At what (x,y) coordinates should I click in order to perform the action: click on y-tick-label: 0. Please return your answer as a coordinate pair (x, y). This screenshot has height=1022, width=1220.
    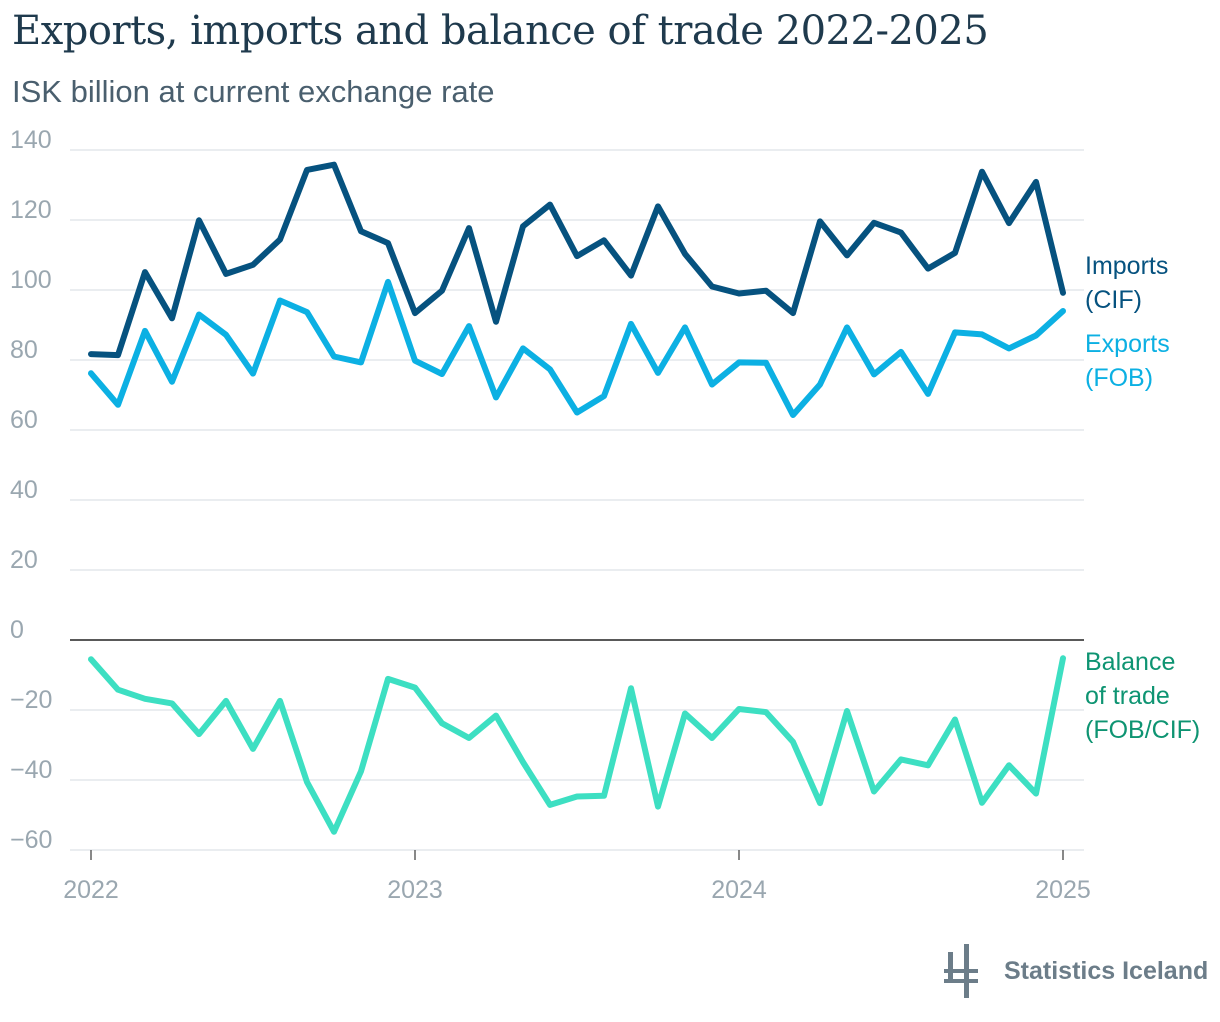
    Looking at the image, I should click on (17, 630).